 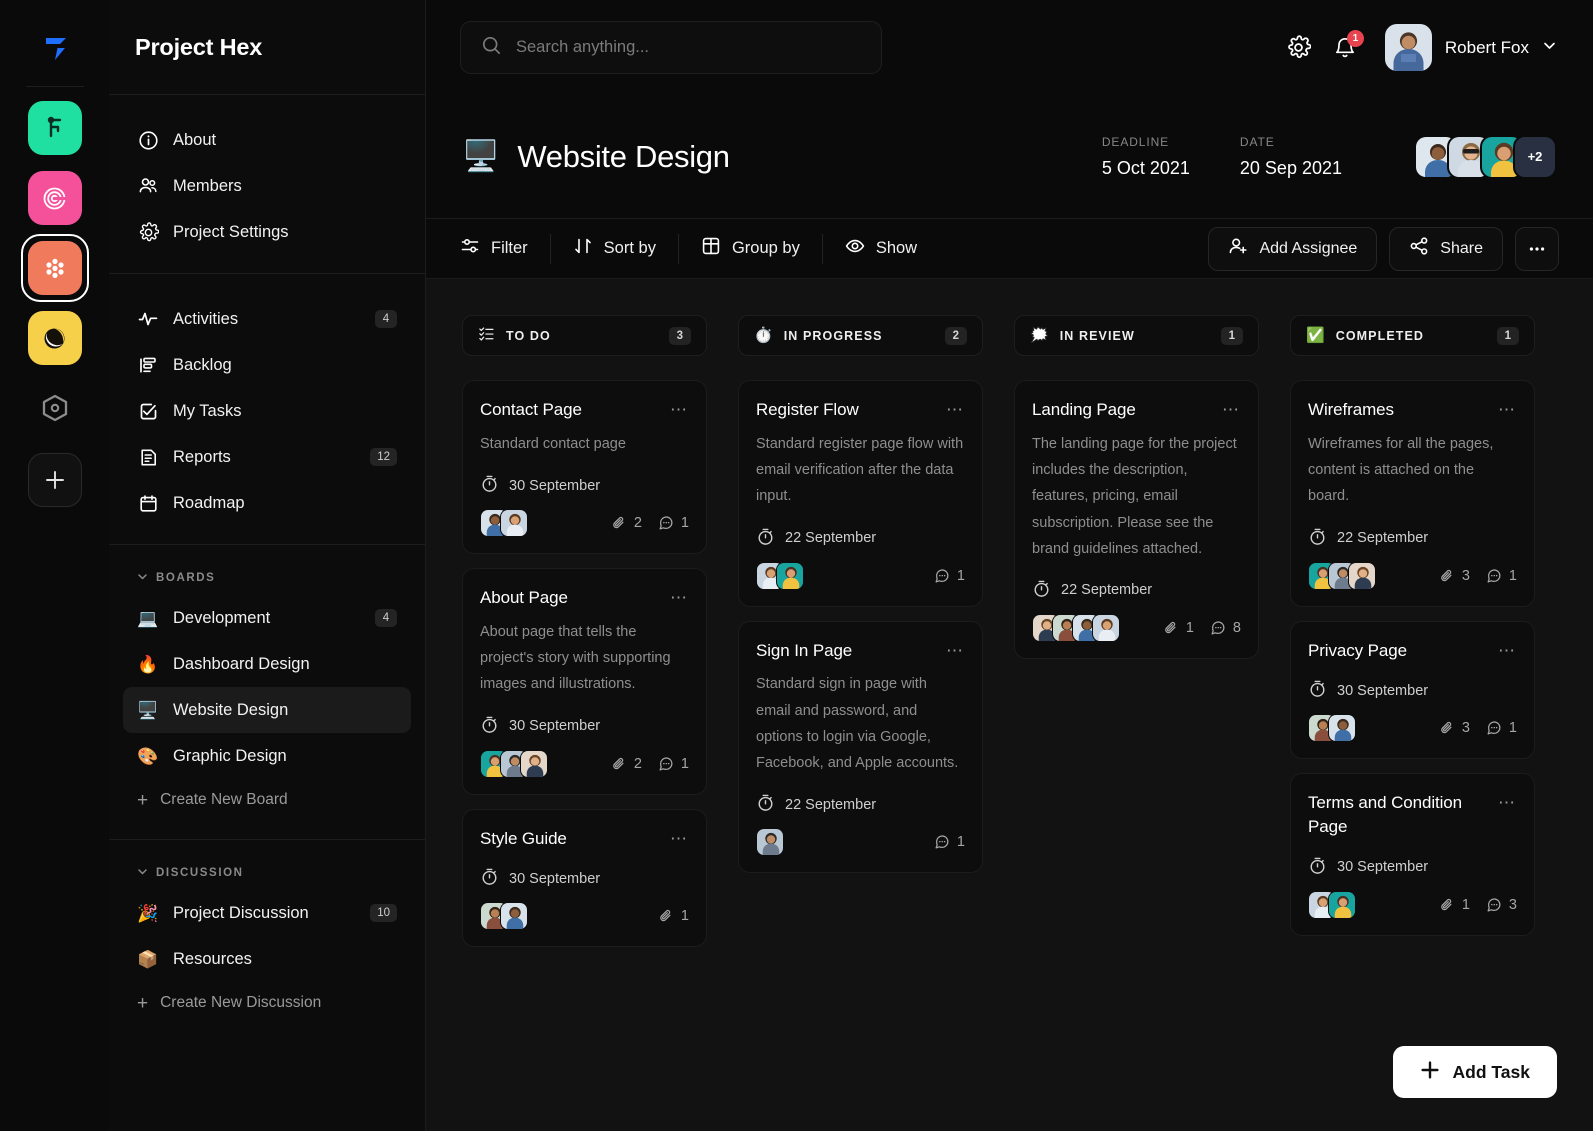 I want to click on rail-app-workspace-hex, so click(x=54, y=268).